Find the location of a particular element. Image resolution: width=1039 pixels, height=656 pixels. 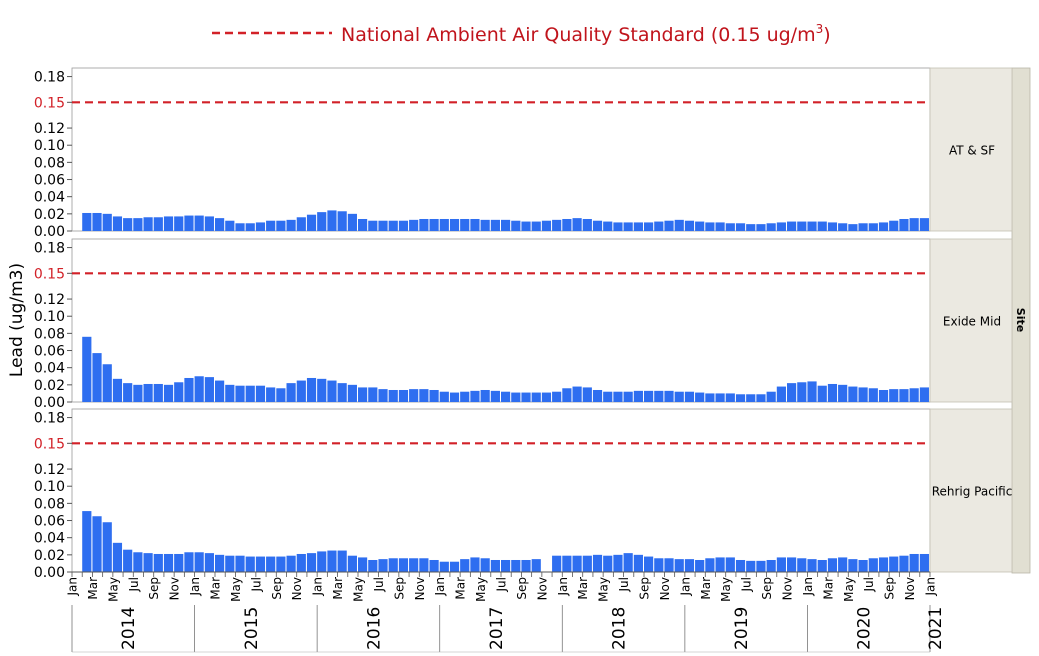

site-group-label: Site is located at coordinates (1020, 320).